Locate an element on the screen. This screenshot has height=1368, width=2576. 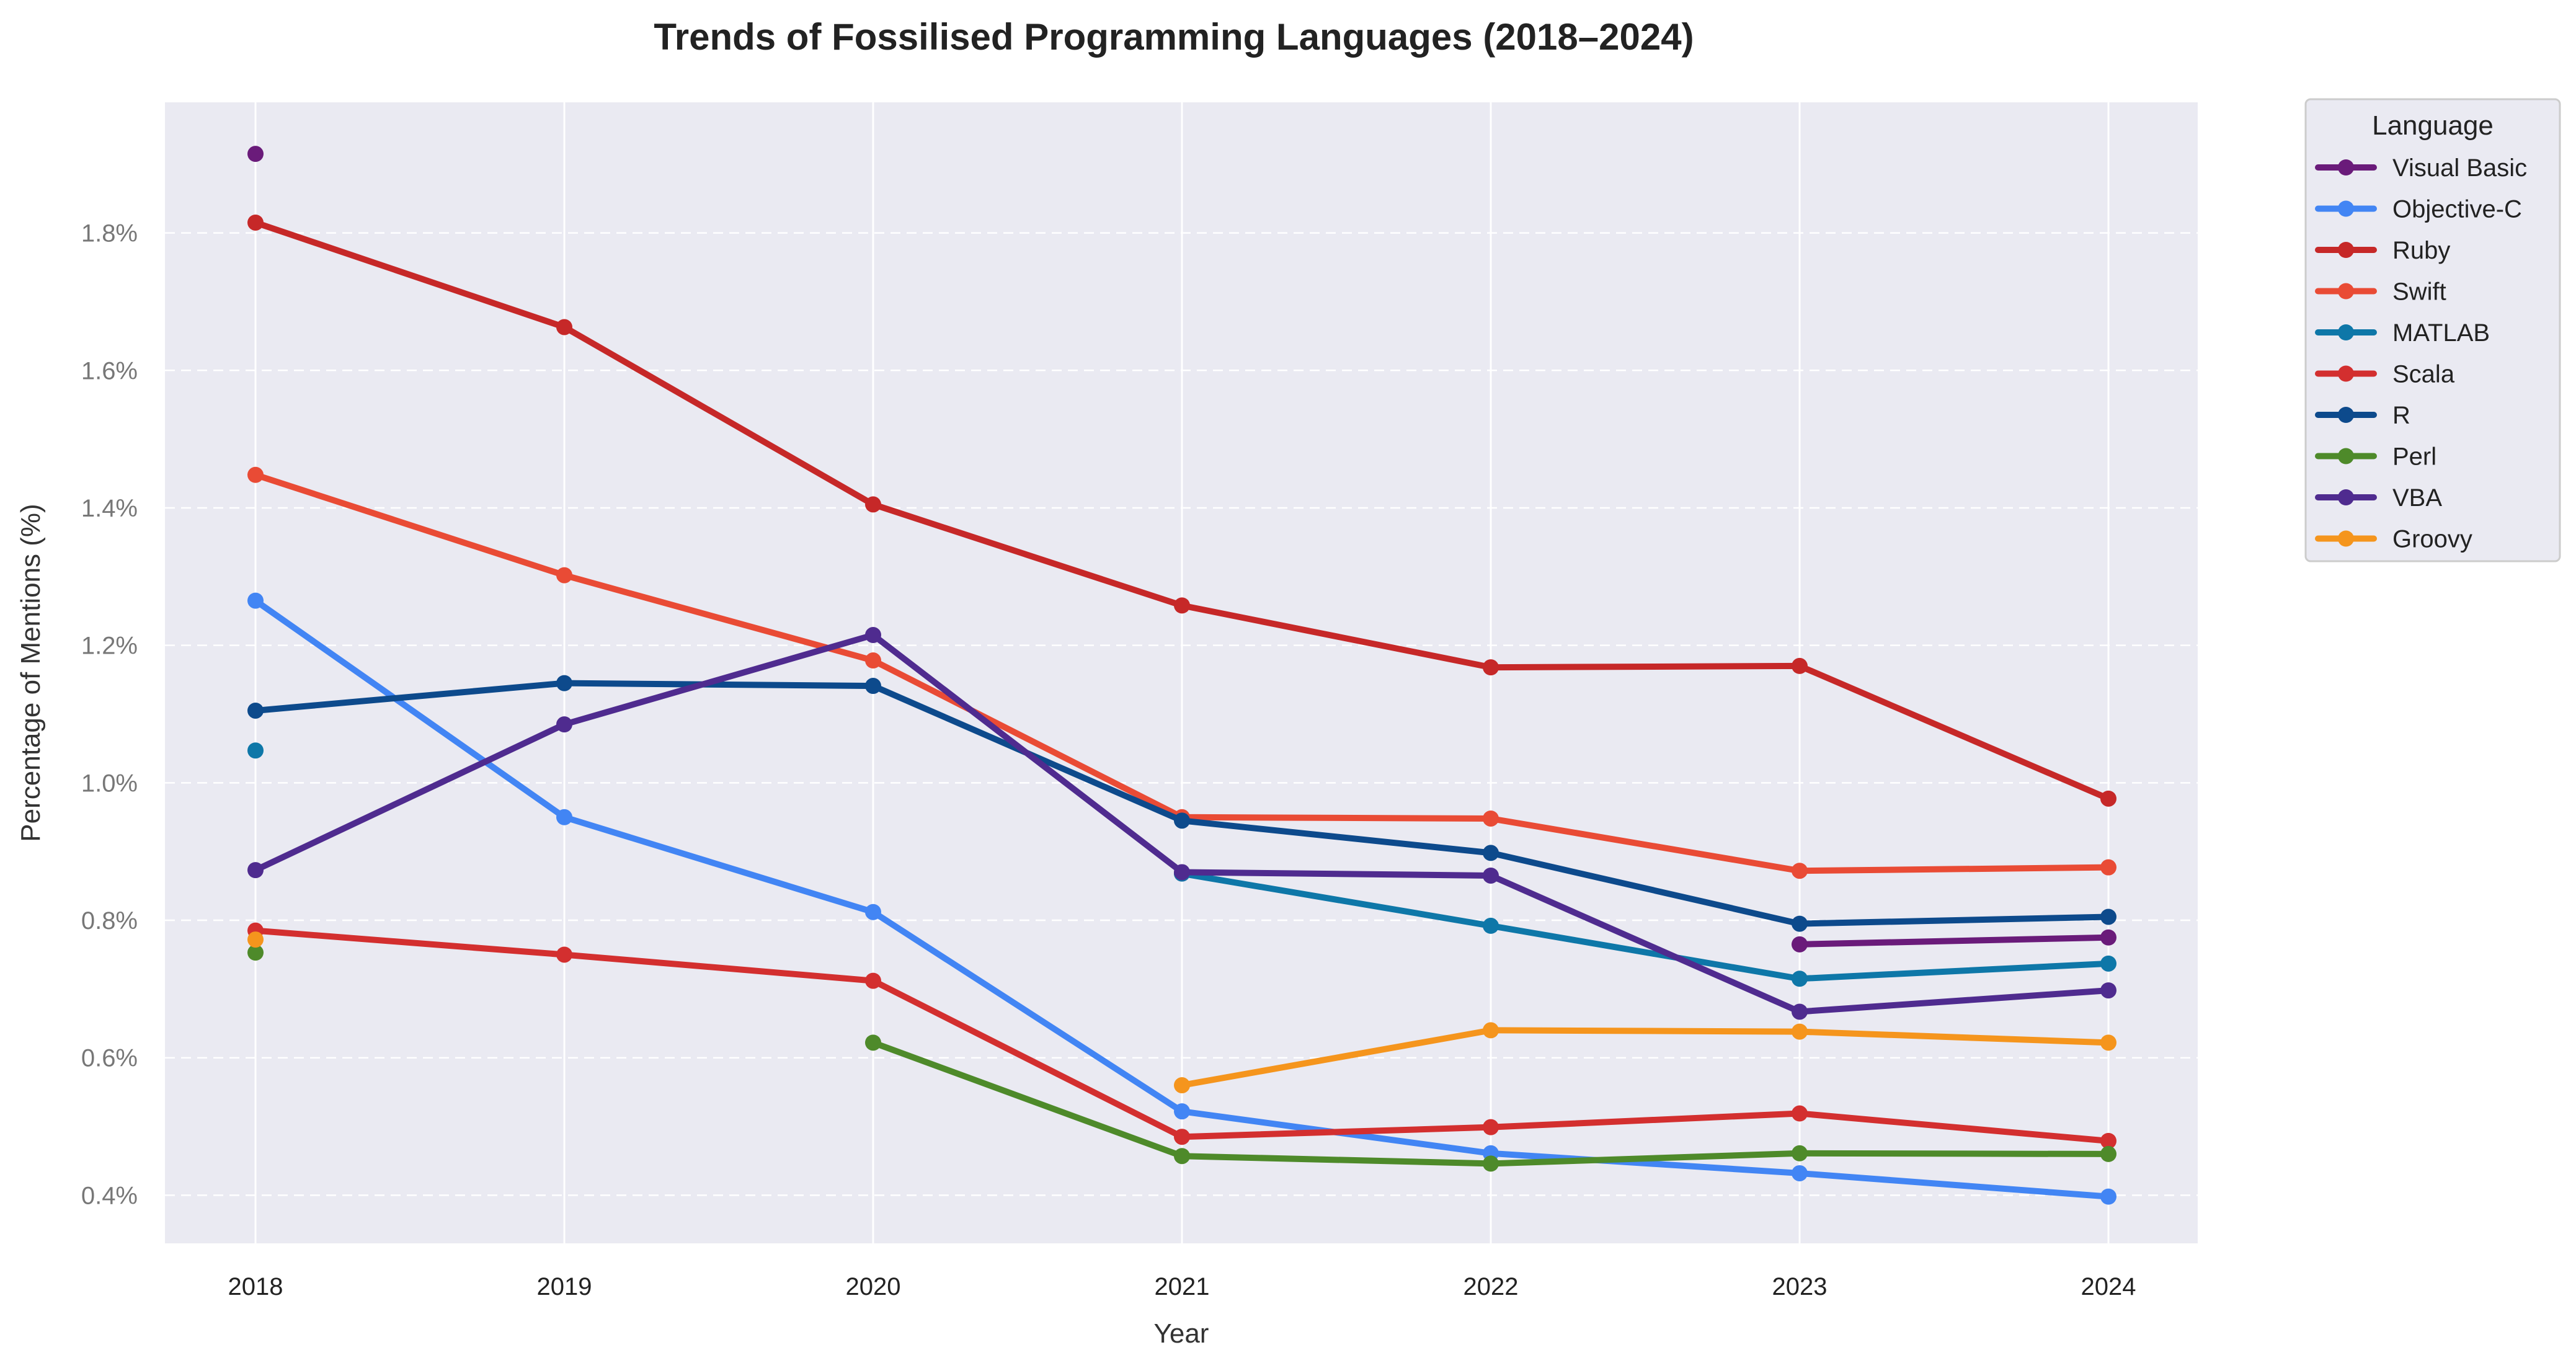
legend-label: VBA is located at coordinates (2417, 498).